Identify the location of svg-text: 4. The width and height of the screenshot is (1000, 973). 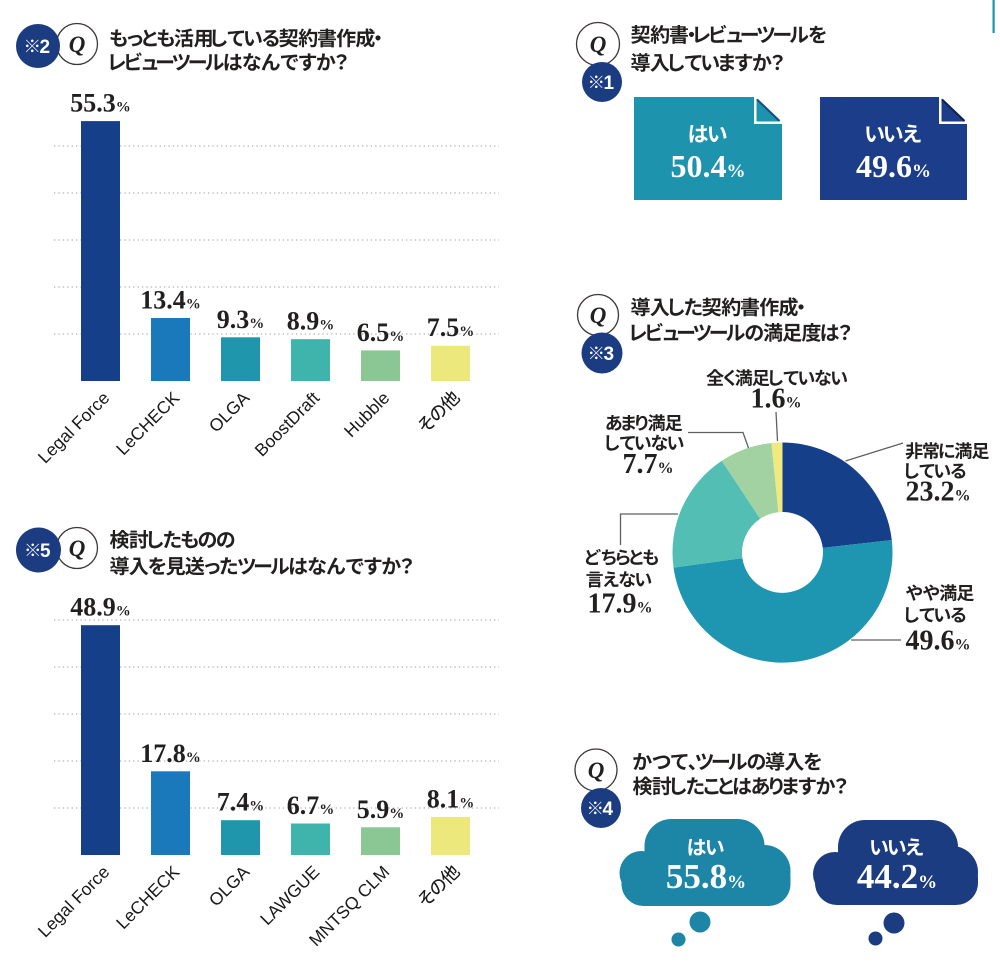
(608, 809).